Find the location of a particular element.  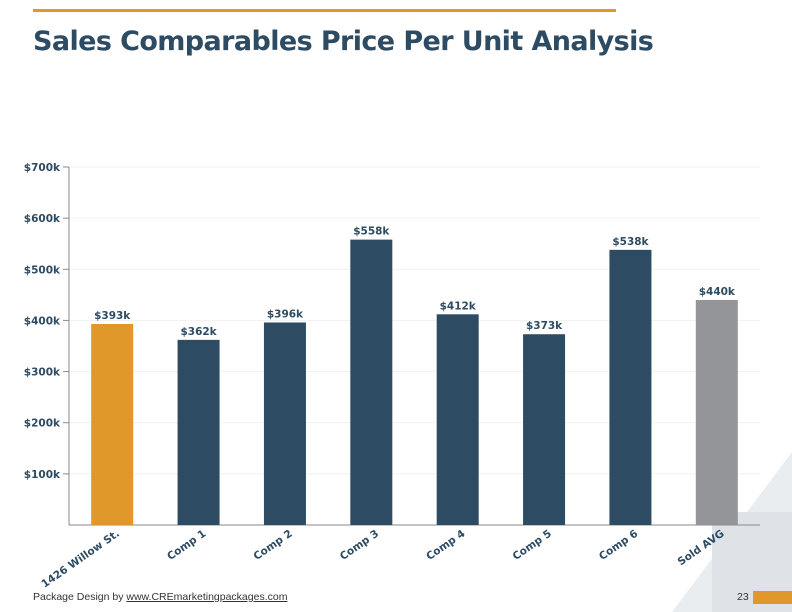

x-category-label: Comp 3 is located at coordinates (359, 545).